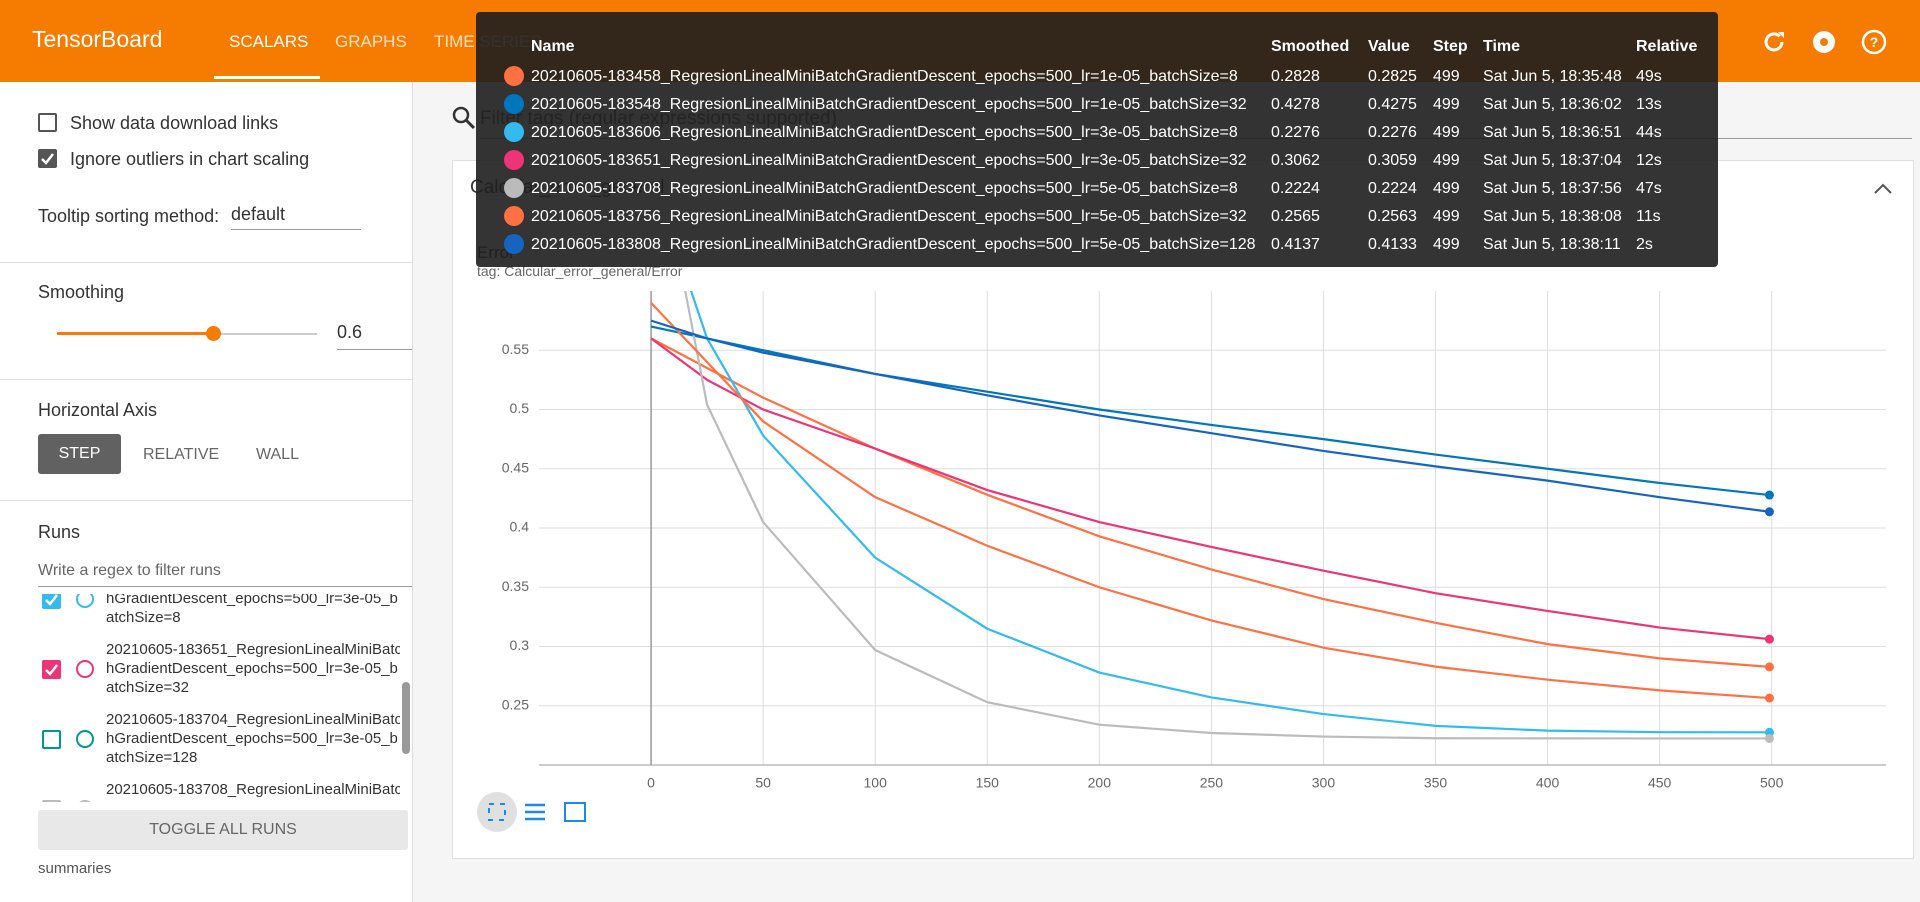 Image resolution: width=1920 pixels, height=902 pixels. I want to click on tooltip-header: Smoothed, so click(1310, 46).